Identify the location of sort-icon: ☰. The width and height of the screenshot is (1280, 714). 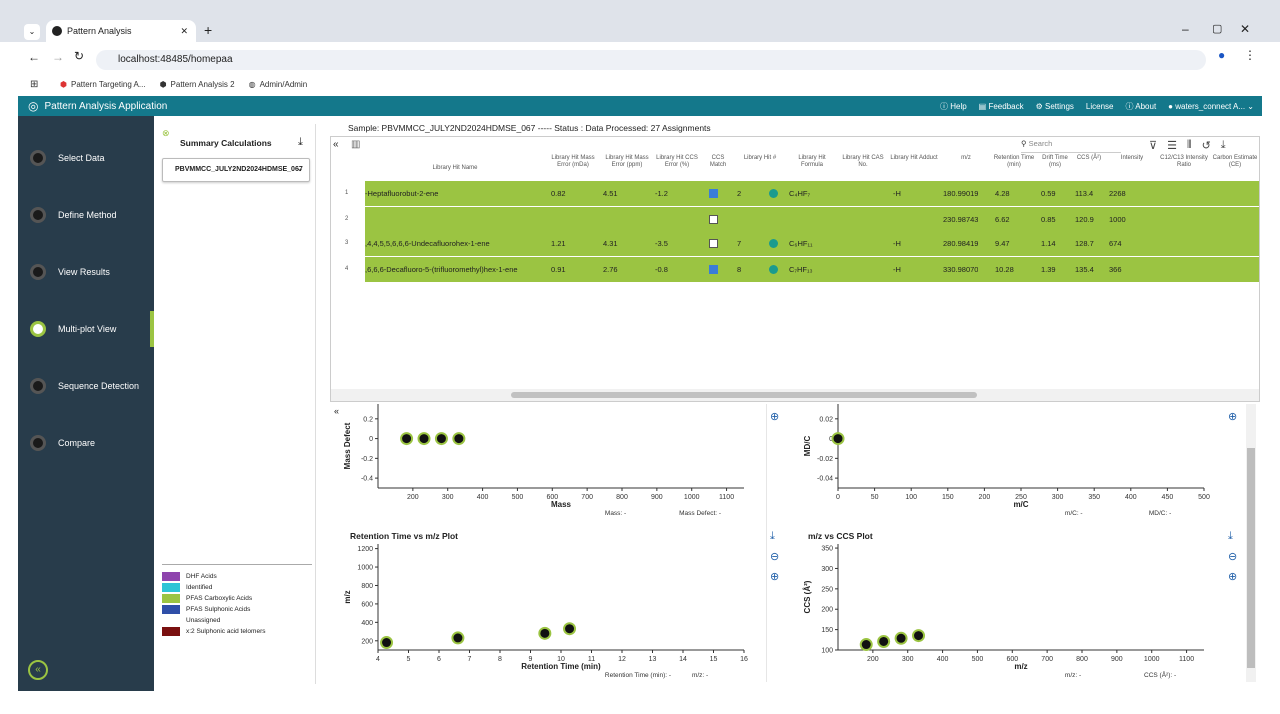
(1172, 146).